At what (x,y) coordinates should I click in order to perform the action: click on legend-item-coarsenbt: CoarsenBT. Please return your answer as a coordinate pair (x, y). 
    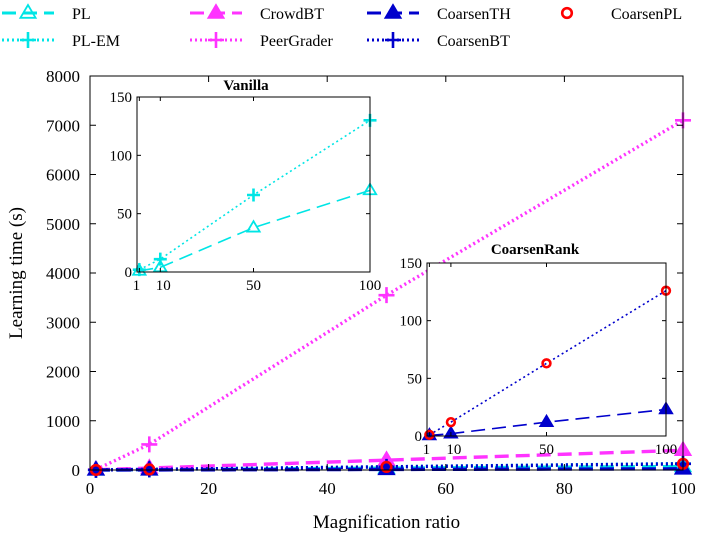
    Looking at the image, I should click on (438, 41).